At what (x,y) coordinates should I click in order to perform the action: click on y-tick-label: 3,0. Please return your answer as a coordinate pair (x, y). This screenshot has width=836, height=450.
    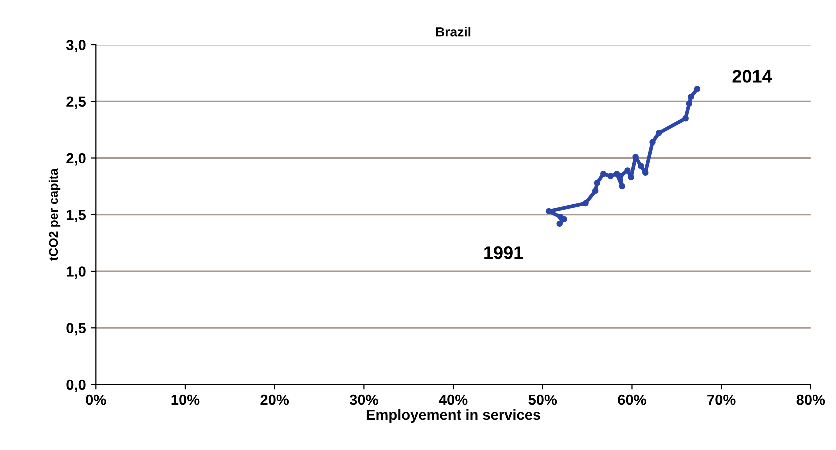
    Looking at the image, I should click on (76, 46).